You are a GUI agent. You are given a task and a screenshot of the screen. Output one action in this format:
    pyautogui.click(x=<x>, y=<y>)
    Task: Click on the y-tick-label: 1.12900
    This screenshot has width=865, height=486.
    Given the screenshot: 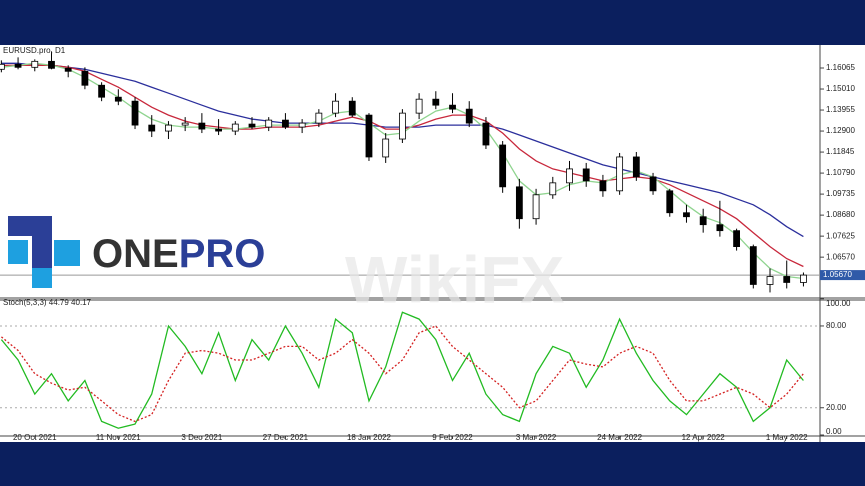 What is the action you would take?
    pyautogui.click(x=840, y=130)
    